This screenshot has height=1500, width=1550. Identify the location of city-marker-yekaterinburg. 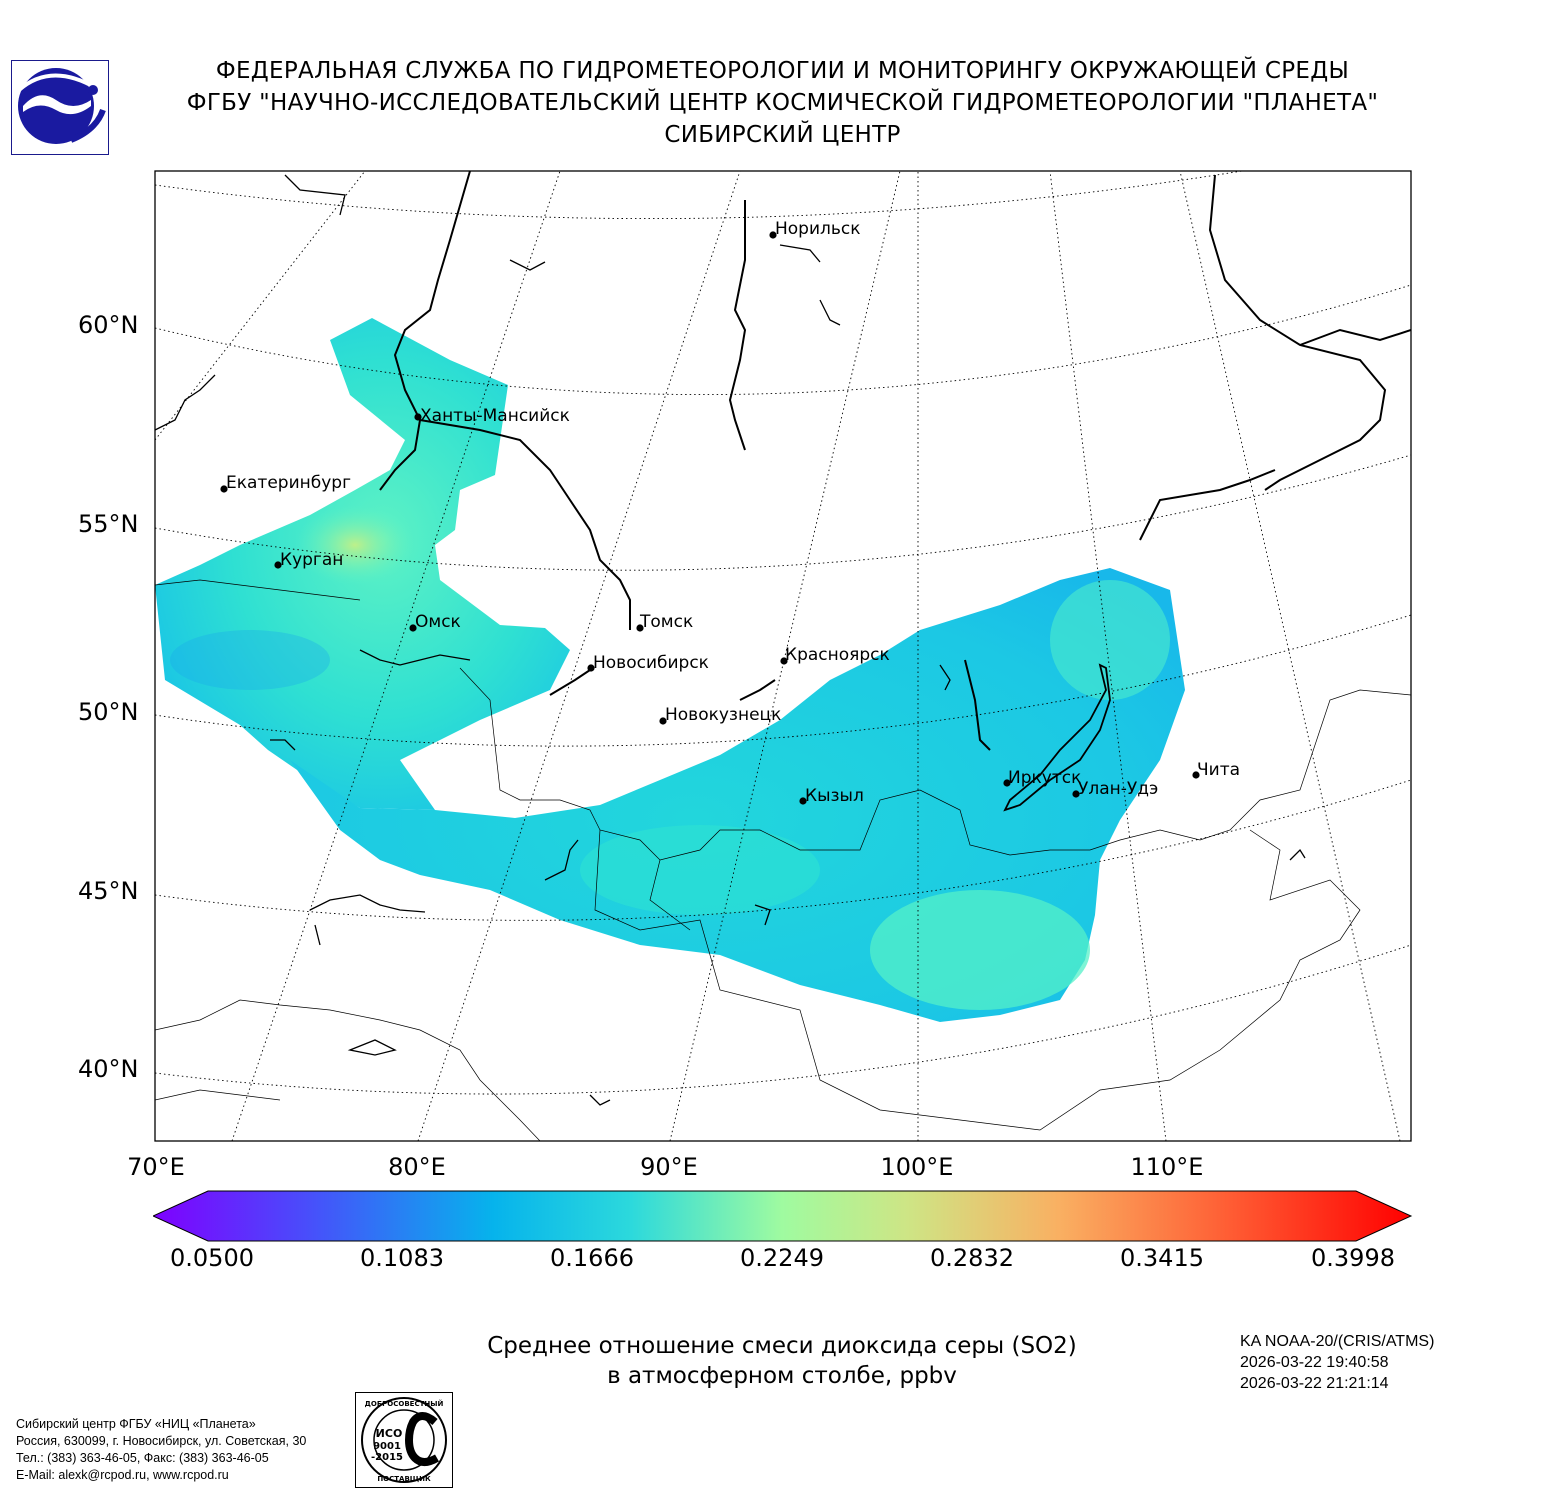
(224, 489).